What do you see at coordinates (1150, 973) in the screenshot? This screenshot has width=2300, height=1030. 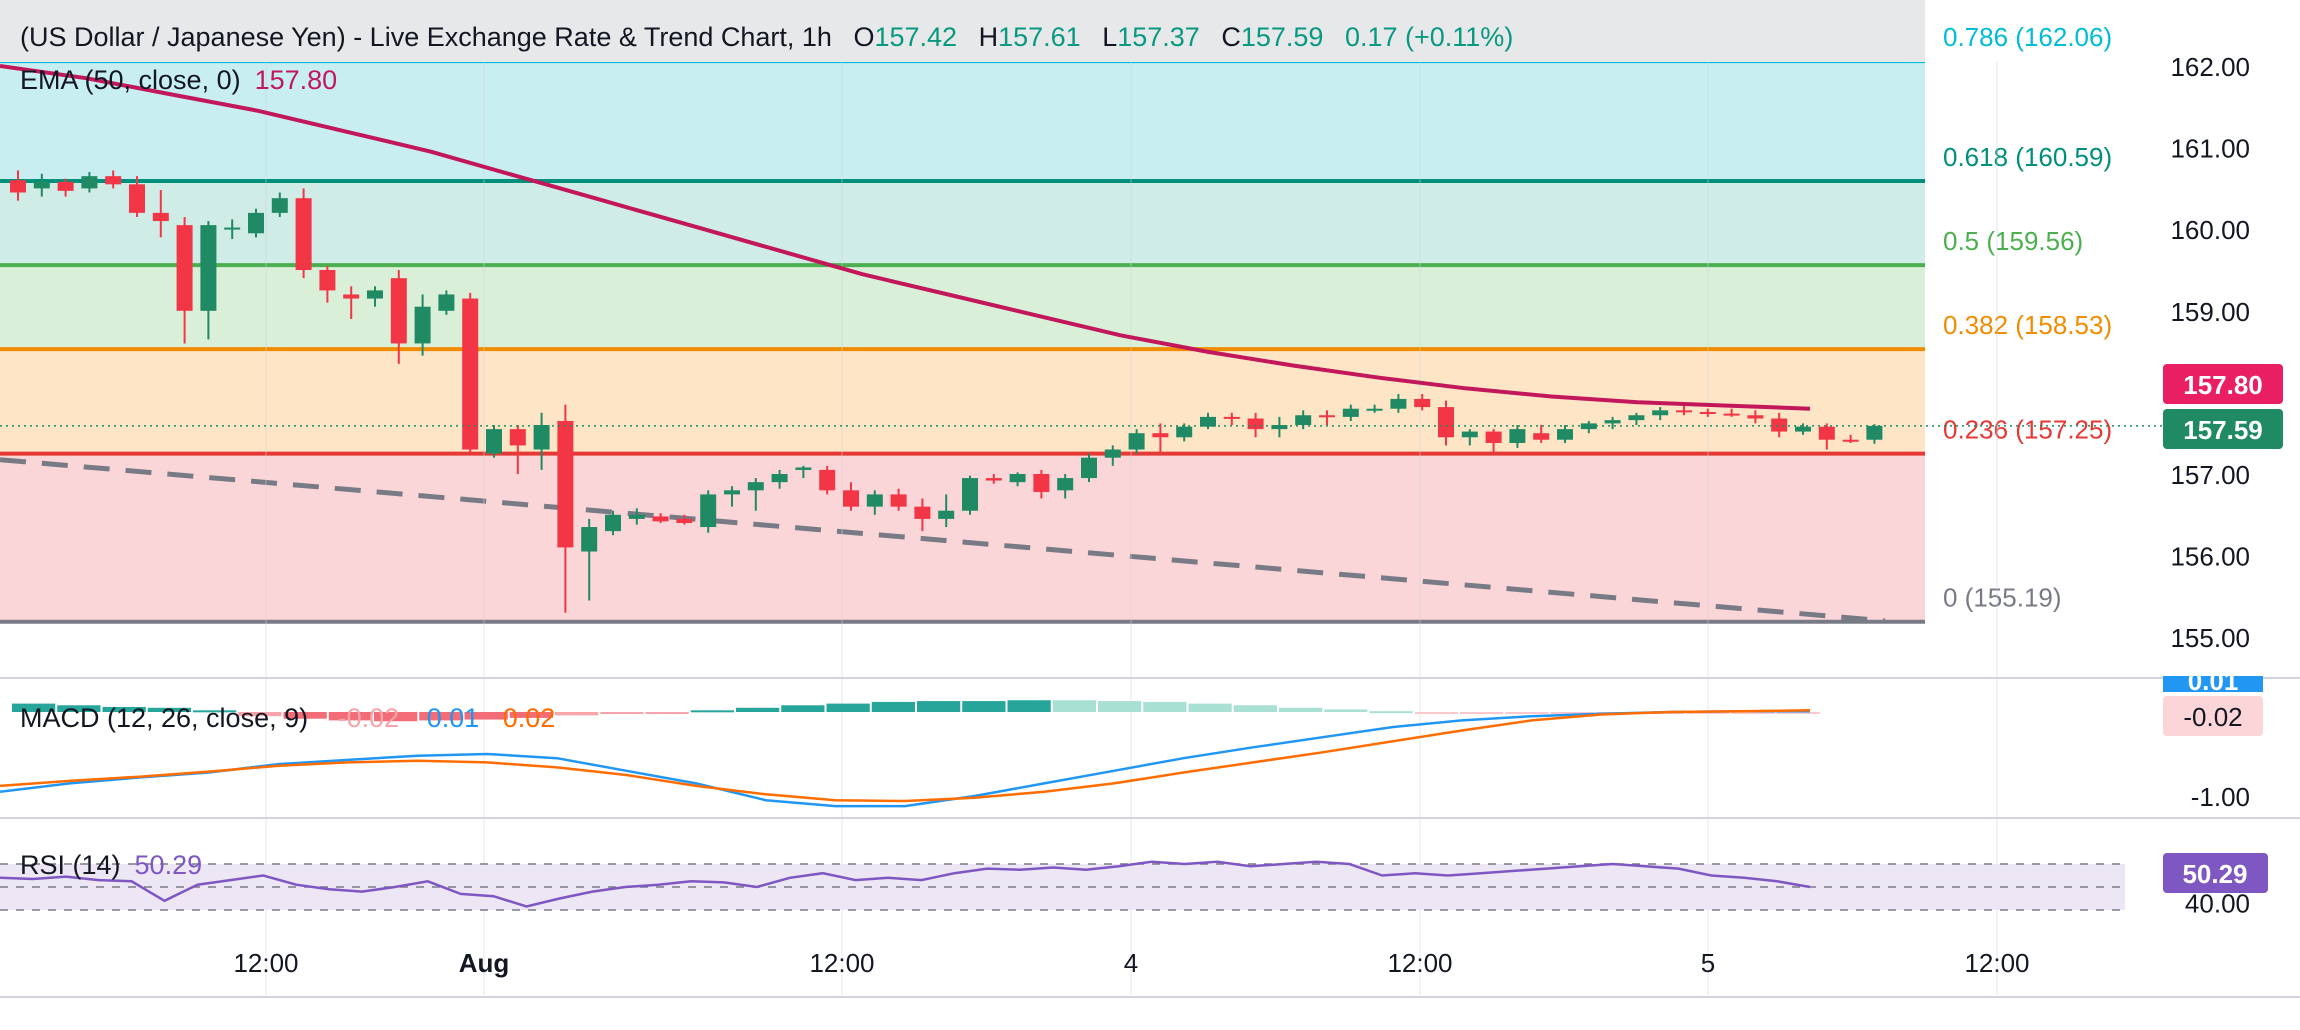 I see `time-axis: 12:00 Aug 12:00 4 12:00 5 12:00` at bounding box center [1150, 973].